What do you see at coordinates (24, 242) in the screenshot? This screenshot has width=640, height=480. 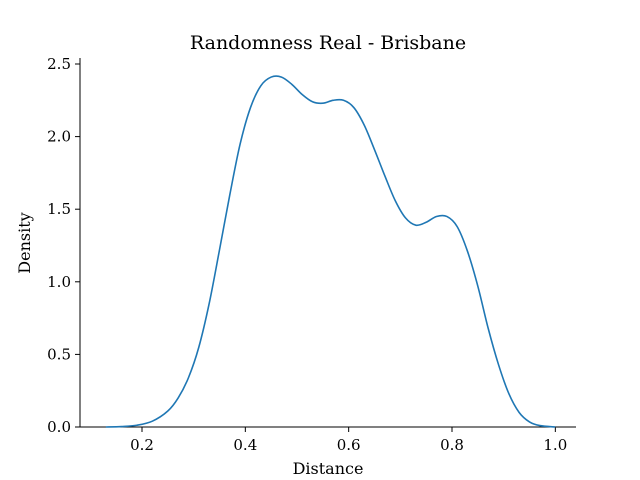 I see `y-axis-label: Density` at bounding box center [24, 242].